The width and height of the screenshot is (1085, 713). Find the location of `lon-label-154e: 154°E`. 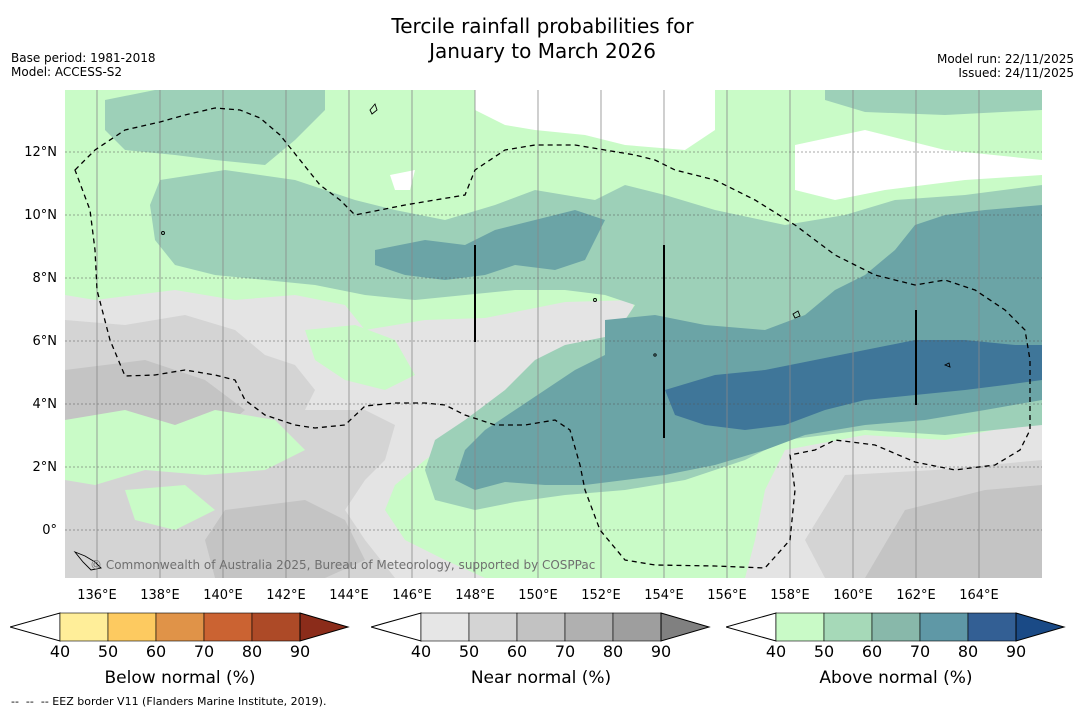

lon-label-154e: 154°E is located at coordinates (664, 595).